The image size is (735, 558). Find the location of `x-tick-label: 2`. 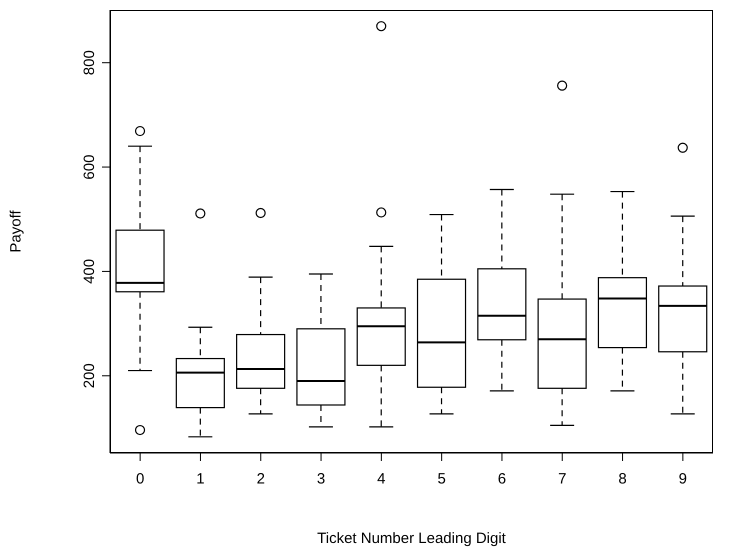

x-tick-label: 2 is located at coordinates (260, 479).